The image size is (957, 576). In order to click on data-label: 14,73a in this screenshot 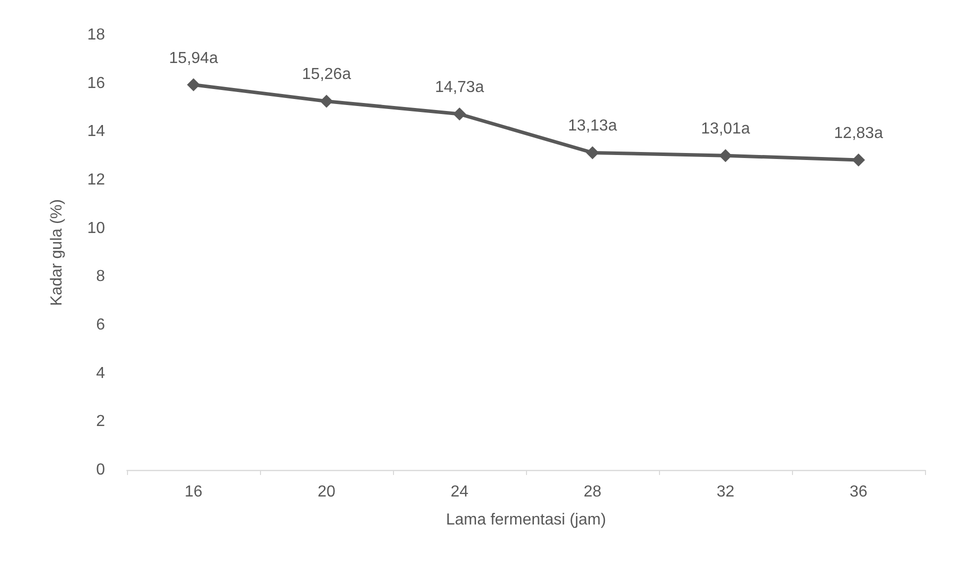, I will do `click(459, 87)`.